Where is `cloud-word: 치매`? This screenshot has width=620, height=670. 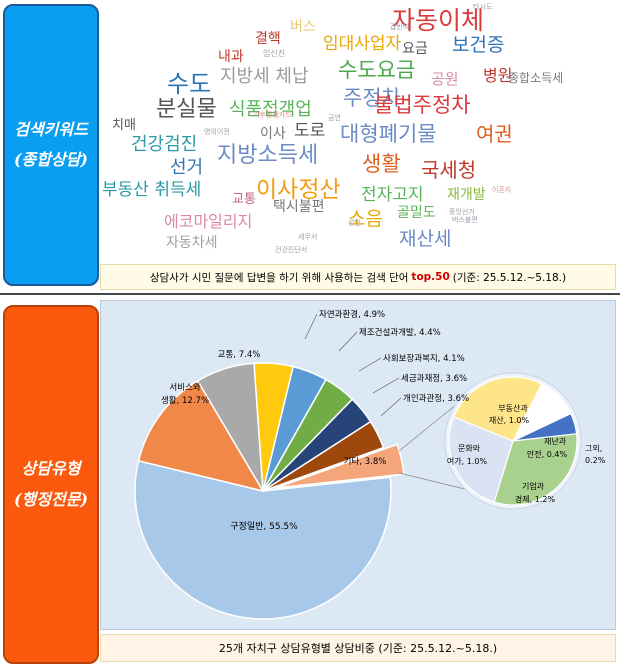 cloud-word: 치매 is located at coordinates (124, 125).